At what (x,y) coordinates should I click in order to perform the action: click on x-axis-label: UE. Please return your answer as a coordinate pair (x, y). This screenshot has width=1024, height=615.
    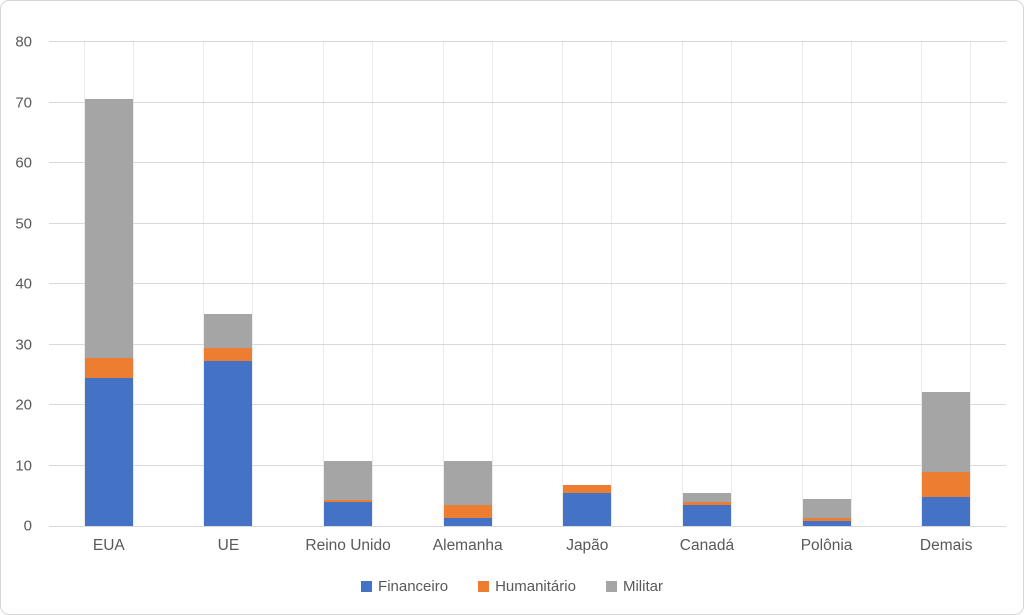
    Looking at the image, I should click on (228, 545).